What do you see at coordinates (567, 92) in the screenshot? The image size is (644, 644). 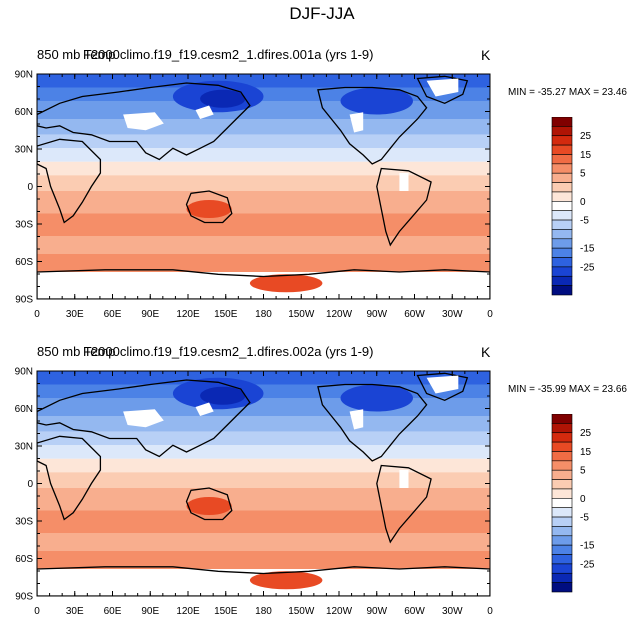 I see `min-max-label: MIN = -35.27 MAX = 23.46` at bounding box center [567, 92].